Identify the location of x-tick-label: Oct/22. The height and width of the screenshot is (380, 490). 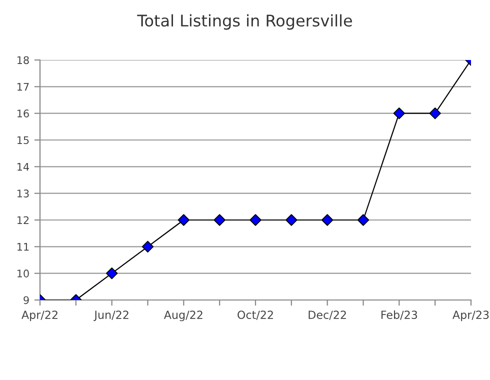
(255, 315).